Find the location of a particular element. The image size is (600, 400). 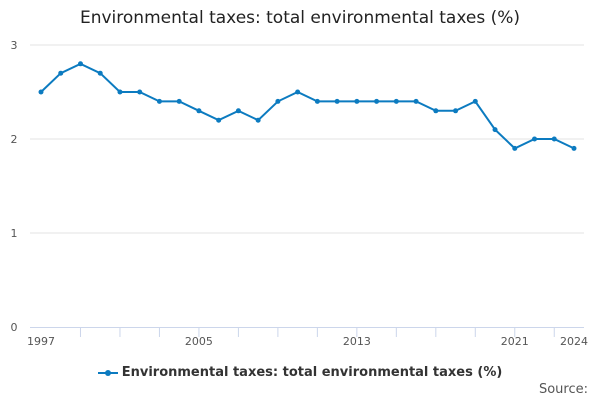

source-label: Source: is located at coordinates (563, 389).